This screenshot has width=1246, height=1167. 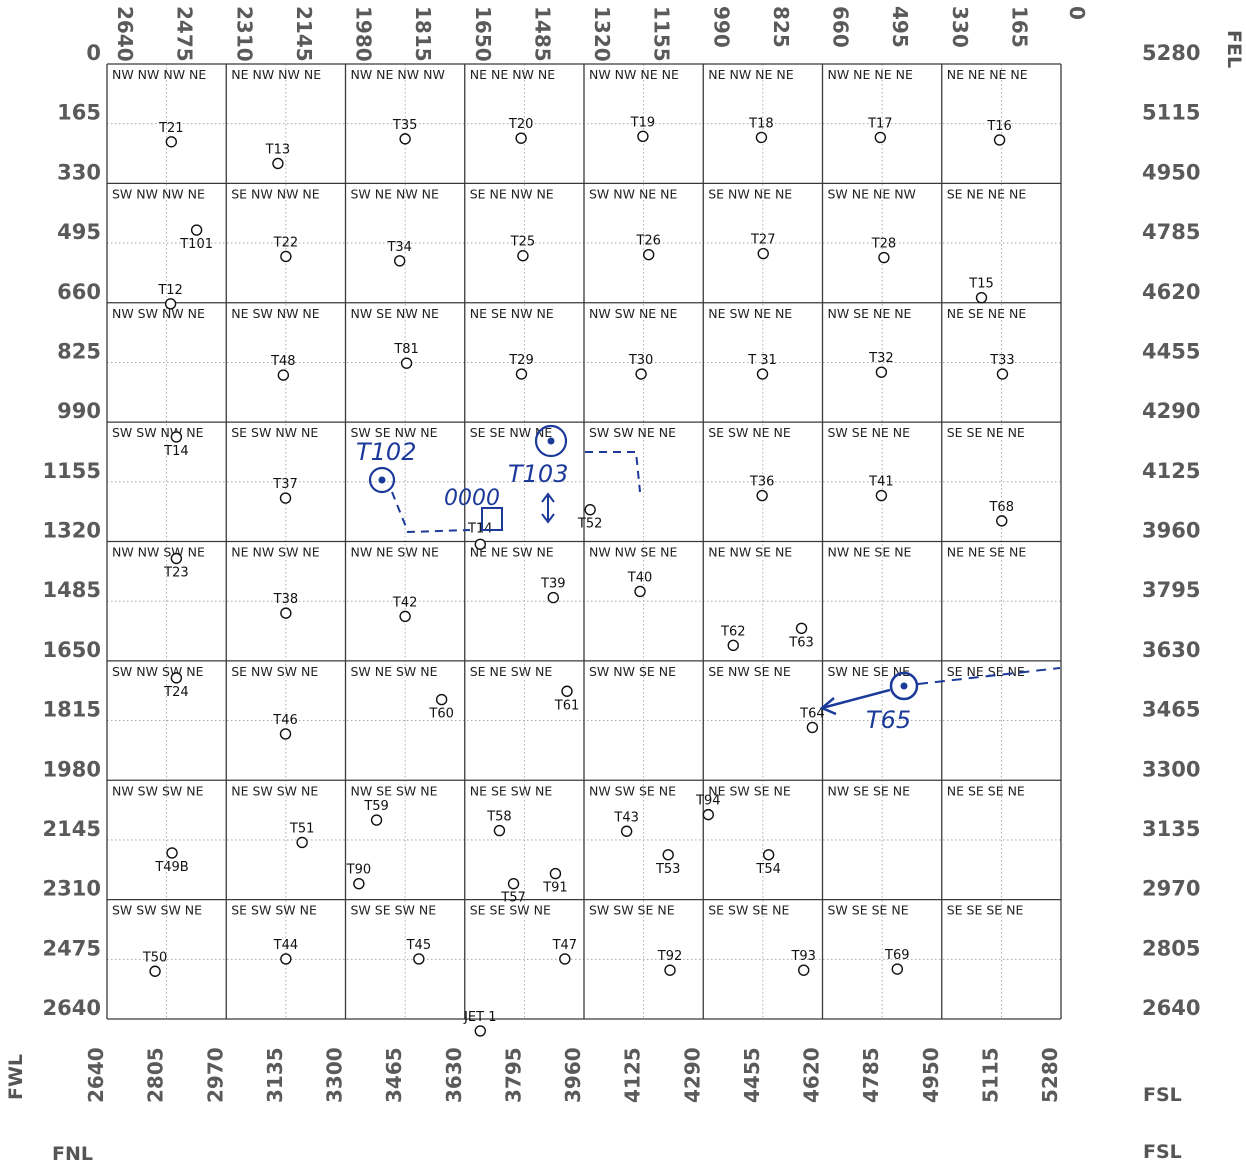 What do you see at coordinates (275, 1075) in the screenshot?
I see `bottom-tick-label: 3135` at bounding box center [275, 1075].